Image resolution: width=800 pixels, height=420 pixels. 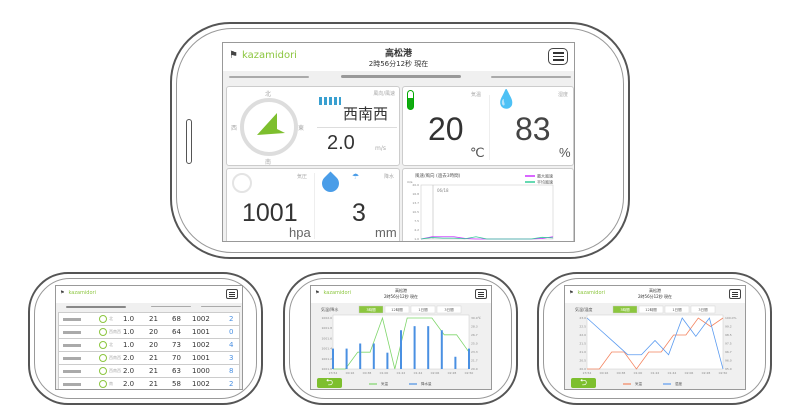 I want to click on y-tick-left: 21.5, so click(x=582, y=344).